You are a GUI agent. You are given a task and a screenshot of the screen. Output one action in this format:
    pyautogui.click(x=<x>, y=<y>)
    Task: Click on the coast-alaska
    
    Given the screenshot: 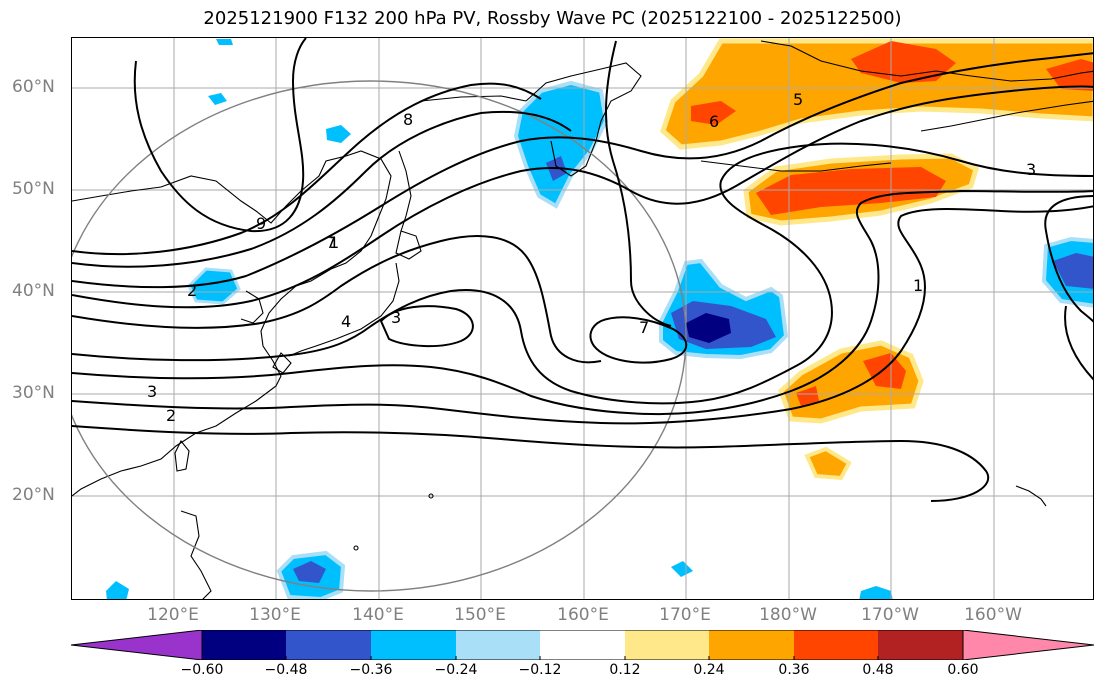 What is the action you would take?
    pyautogui.click(x=926, y=61)
    